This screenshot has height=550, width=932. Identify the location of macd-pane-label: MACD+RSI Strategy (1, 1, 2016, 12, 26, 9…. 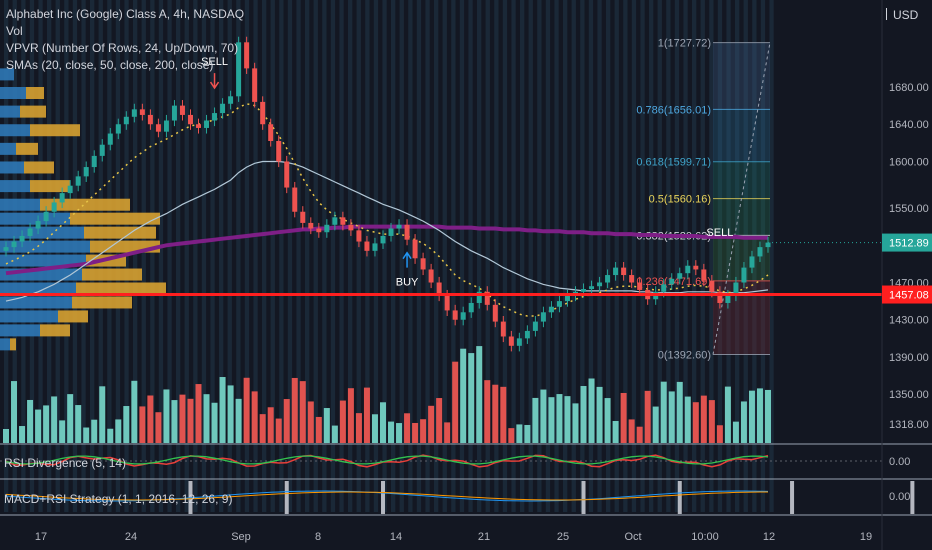
(118, 499).